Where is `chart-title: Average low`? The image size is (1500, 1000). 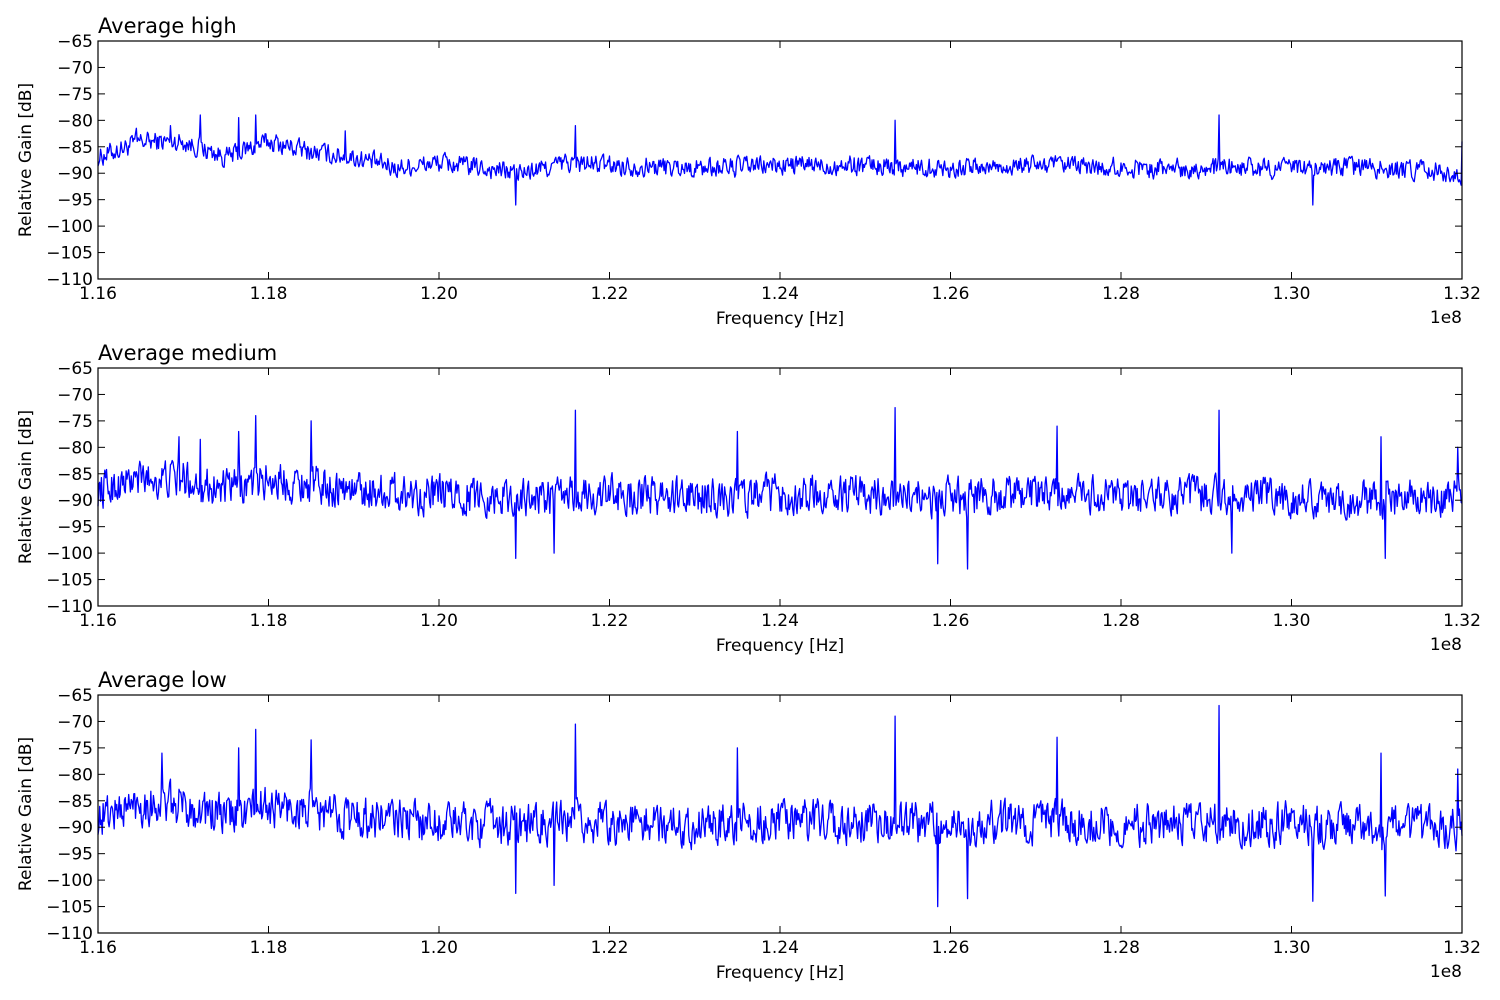
chart-title: Average low is located at coordinates (162, 680).